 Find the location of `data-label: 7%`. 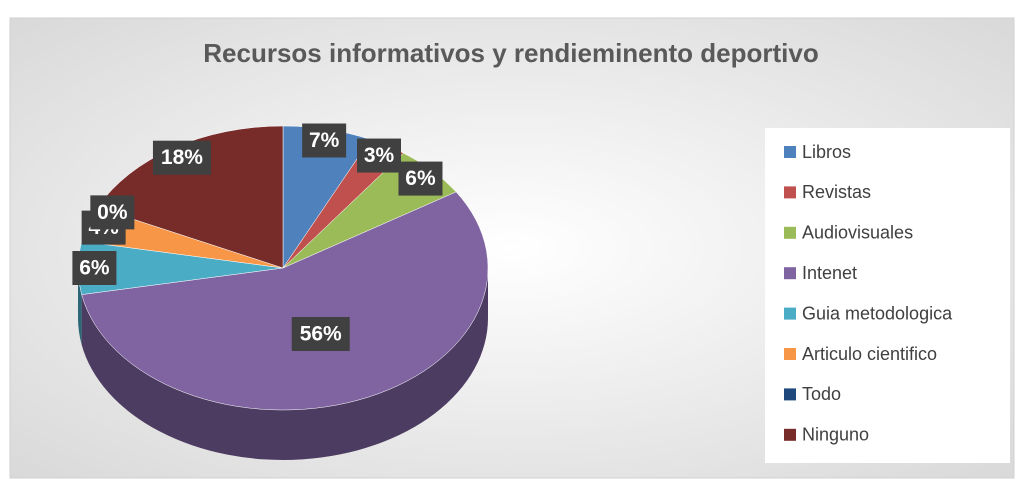

data-label: 7% is located at coordinates (324, 140).